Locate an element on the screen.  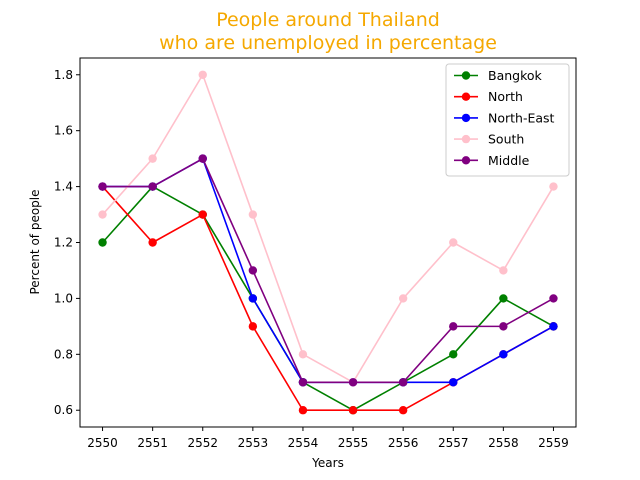
y-tick-label: 0.6 is located at coordinates (63, 410).